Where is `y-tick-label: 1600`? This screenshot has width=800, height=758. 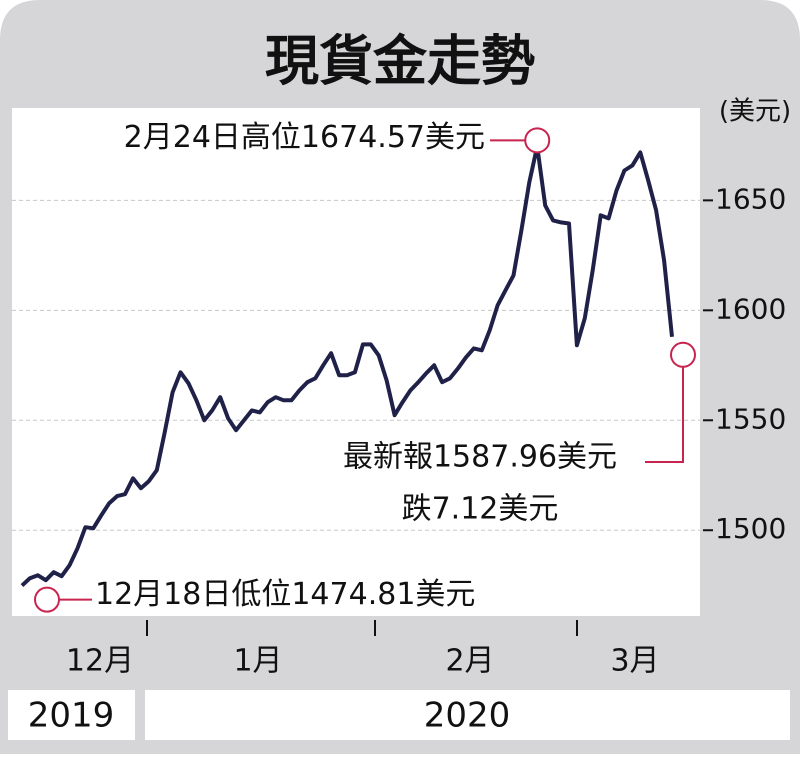 y-tick-label: 1600 is located at coordinates (750, 308).